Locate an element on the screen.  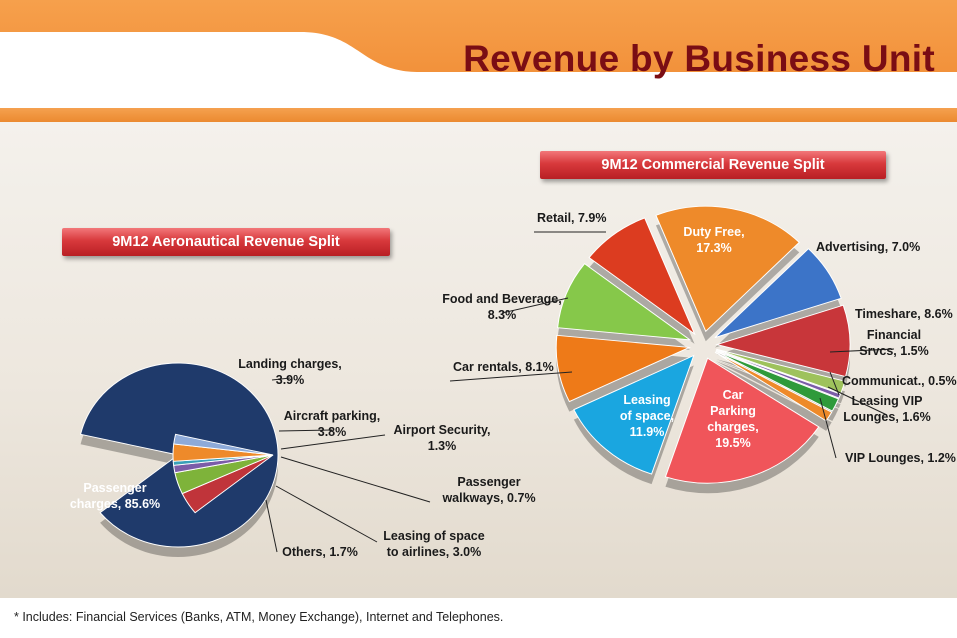
data-label: Communicat., 0.5% is located at coordinates (899, 381).